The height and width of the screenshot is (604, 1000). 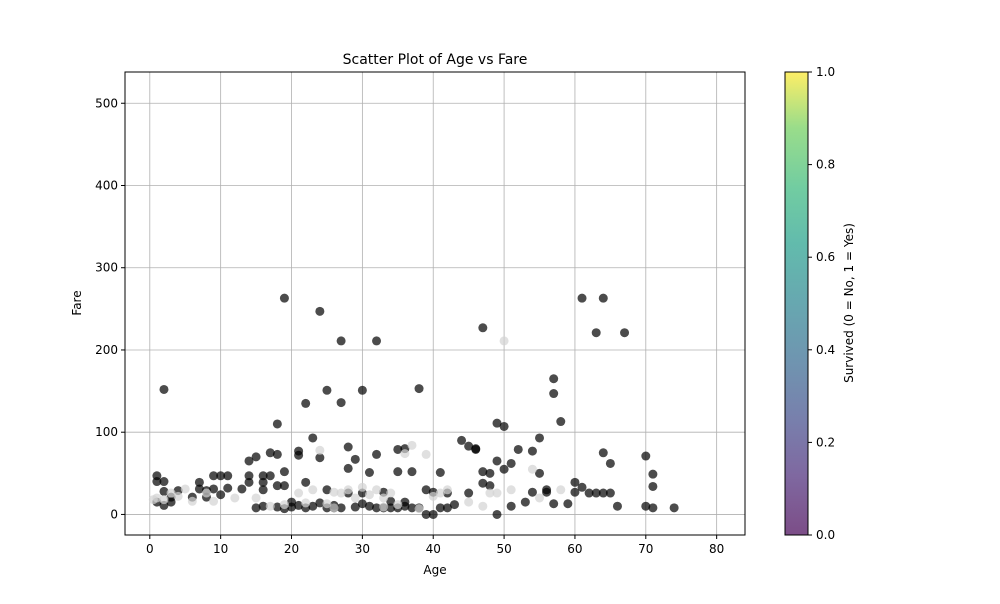 I want to click on y-tick-label: 0, so click(x=114, y=514).